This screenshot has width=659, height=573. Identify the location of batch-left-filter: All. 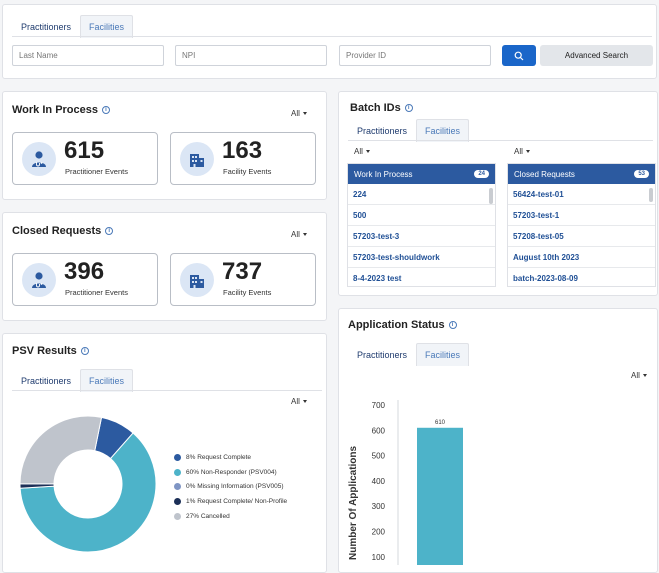
(362, 151).